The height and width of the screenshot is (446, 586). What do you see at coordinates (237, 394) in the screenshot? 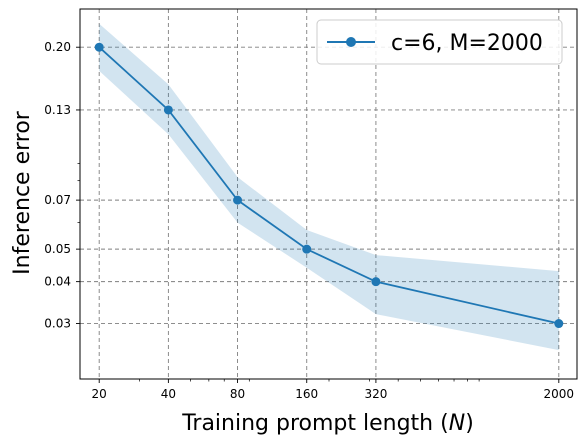
I see `x-tick-label: 80` at bounding box center [237, 394].